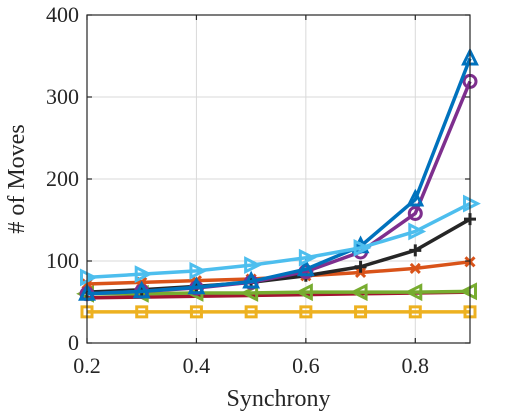  I want to click on x-tick-label: 0.8, so click(416, 365).